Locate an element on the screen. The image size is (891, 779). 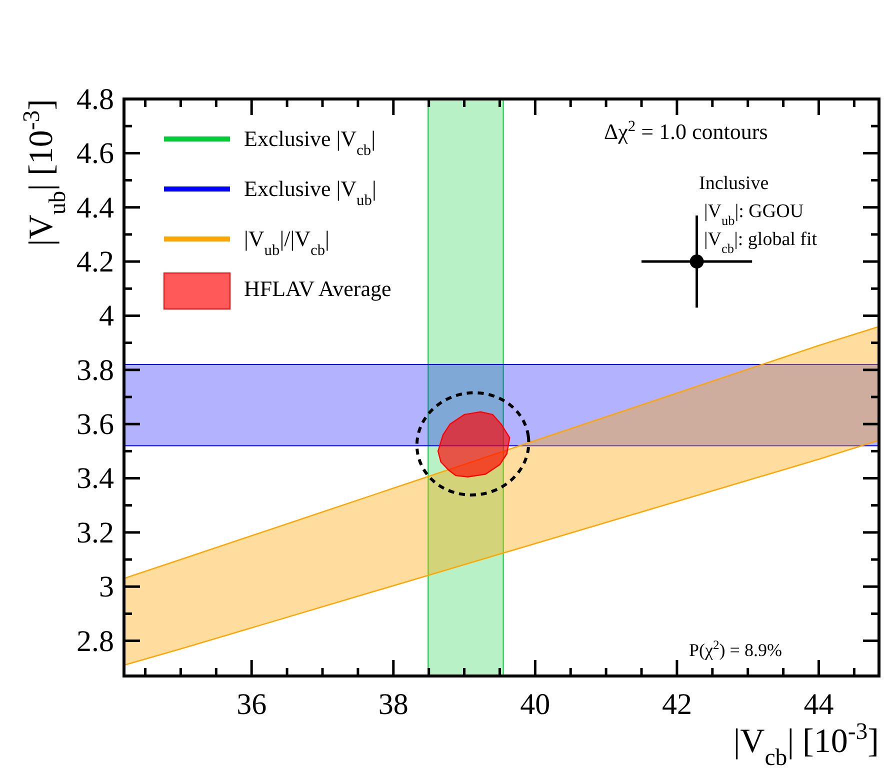
y-tick-label: 4 is located at coordinates (106, 316).